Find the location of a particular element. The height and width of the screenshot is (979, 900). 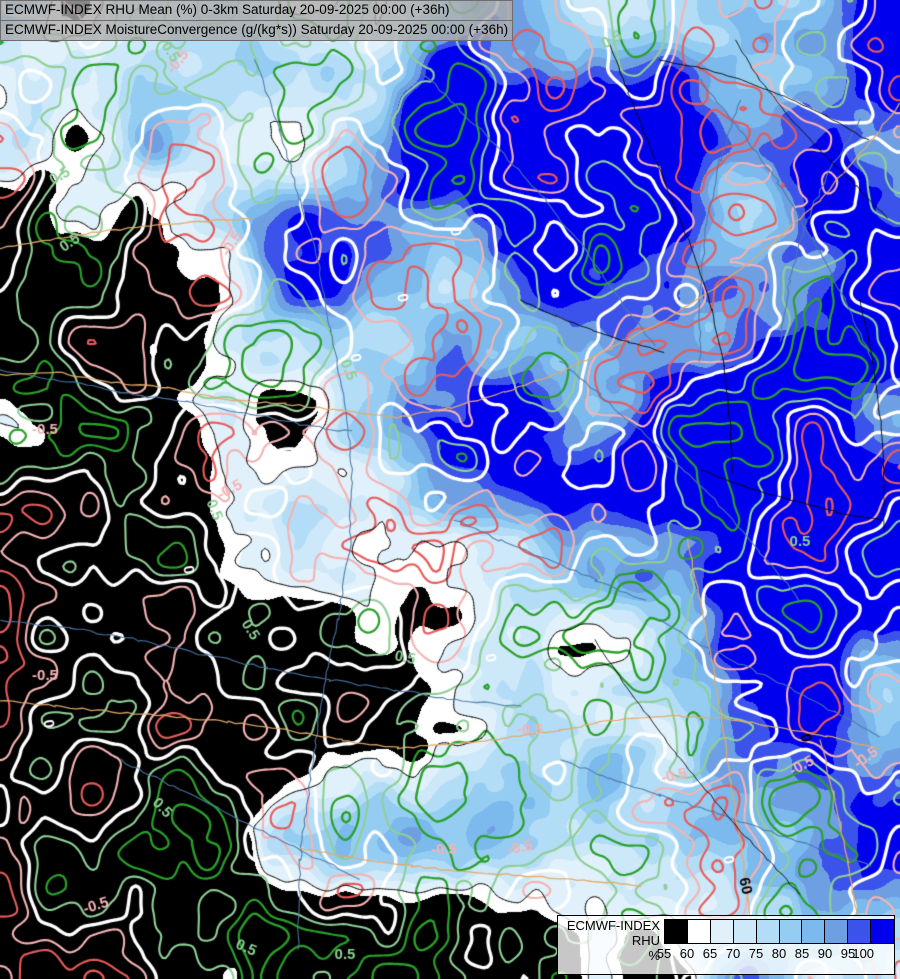

legend-unit-label: % is located at coordinates (654, 955).